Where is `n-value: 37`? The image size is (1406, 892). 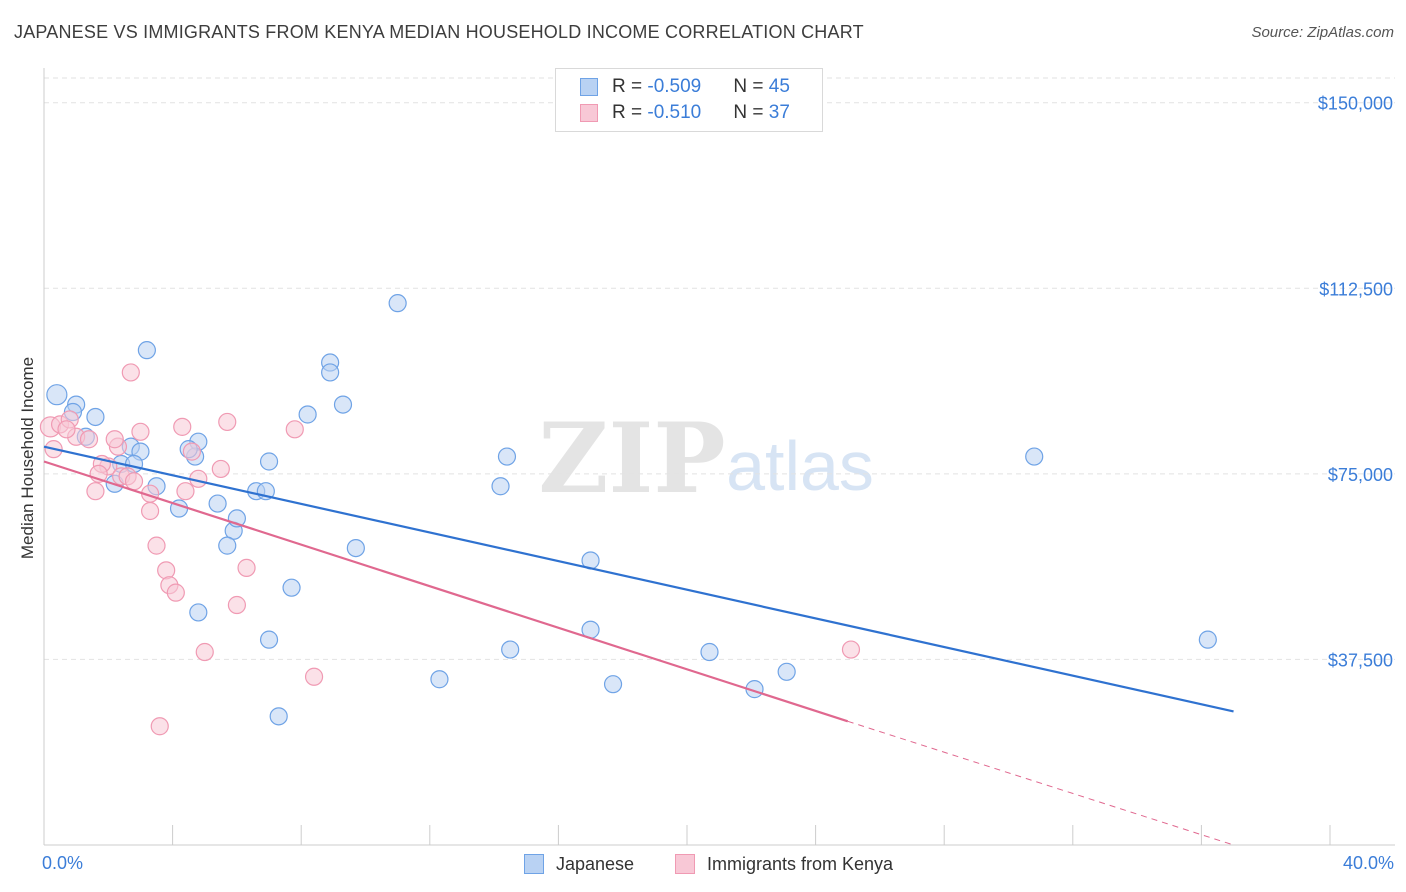 n-value: 37 is located at coordinates (779, 112).